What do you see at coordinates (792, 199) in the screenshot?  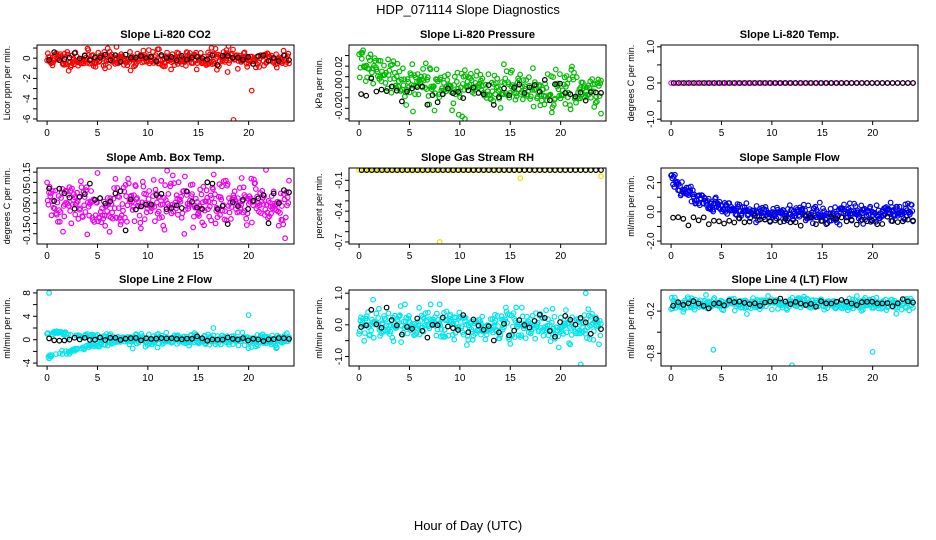 I see `series-all` at bounding box center [792, 199].